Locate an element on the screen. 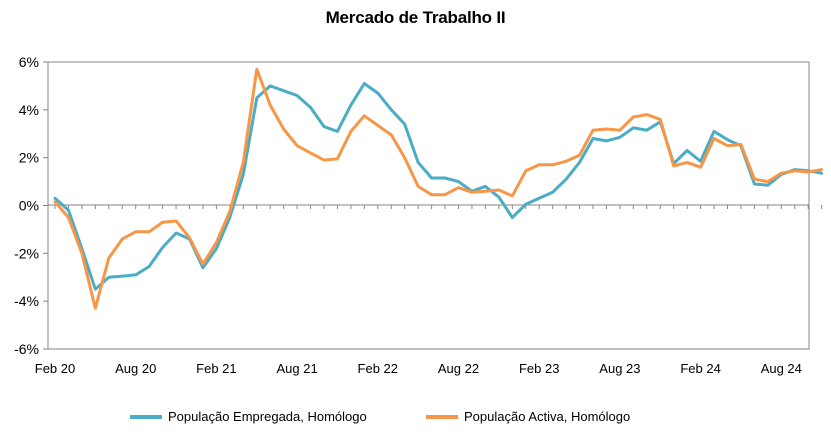  x-tick-label: Aug 22 is located at coordinates (458, 368).